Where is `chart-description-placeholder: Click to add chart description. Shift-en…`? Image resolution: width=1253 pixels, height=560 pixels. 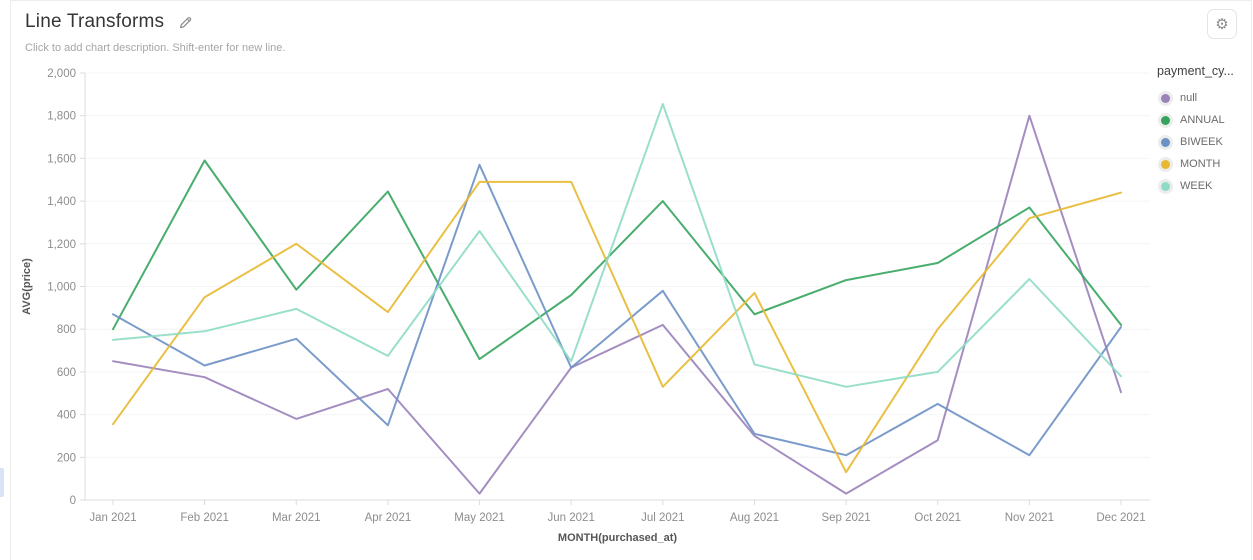 chart-description-placeholder: Click to add chart description. Shift-en… is located at coordinates (155, 48).